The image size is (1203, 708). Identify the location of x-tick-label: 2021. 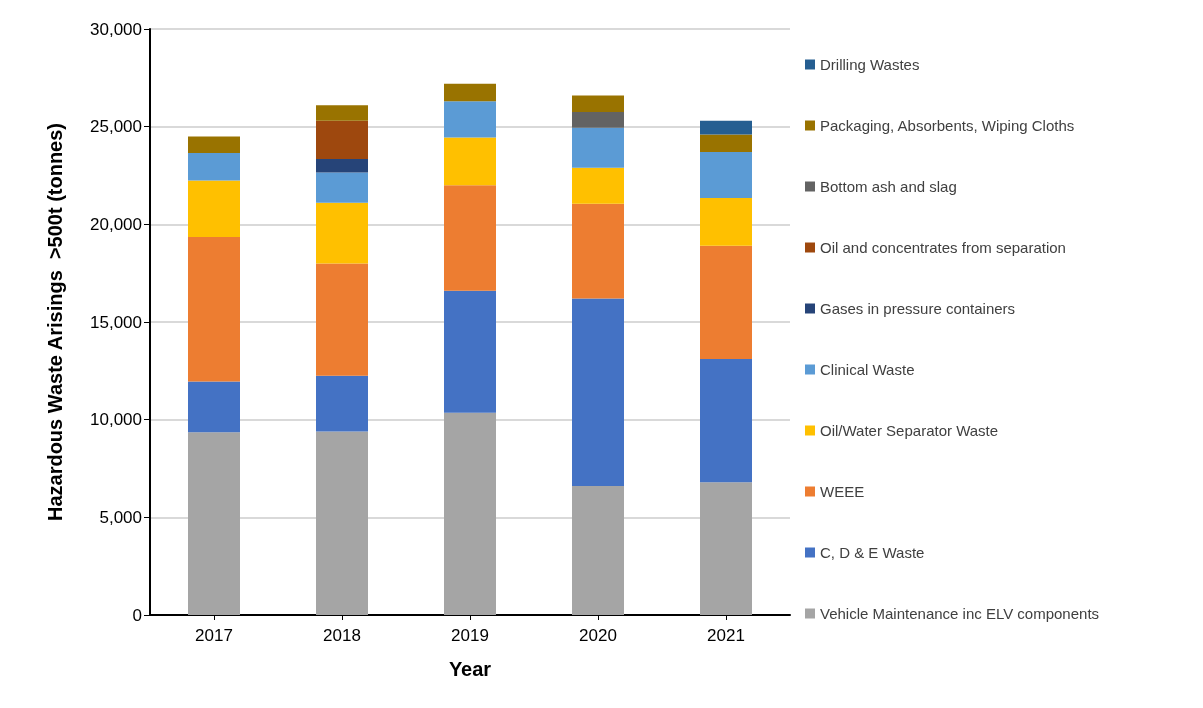
(726, 635).